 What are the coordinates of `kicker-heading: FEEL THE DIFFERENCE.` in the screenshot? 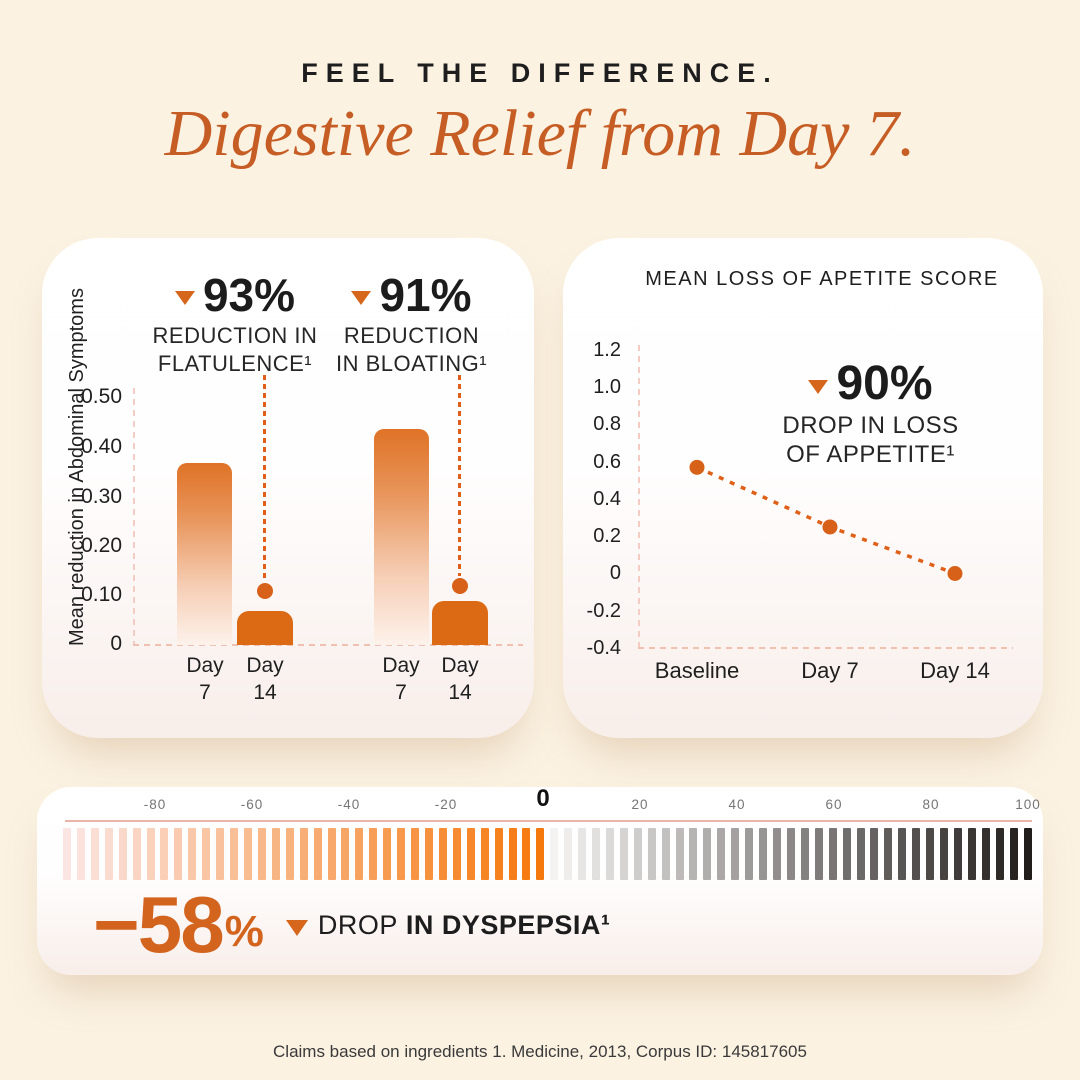 It's located at (540, 73).